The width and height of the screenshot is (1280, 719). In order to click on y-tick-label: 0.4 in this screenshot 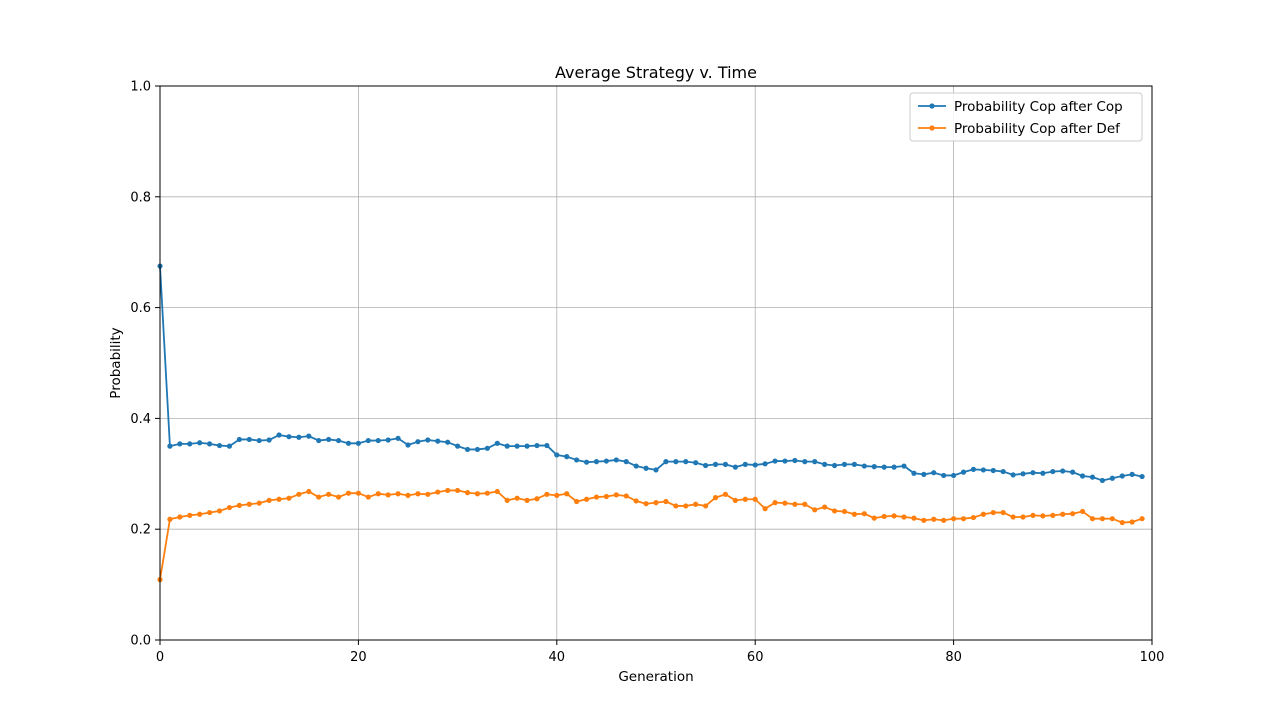, I will do `click(140, 419)`.